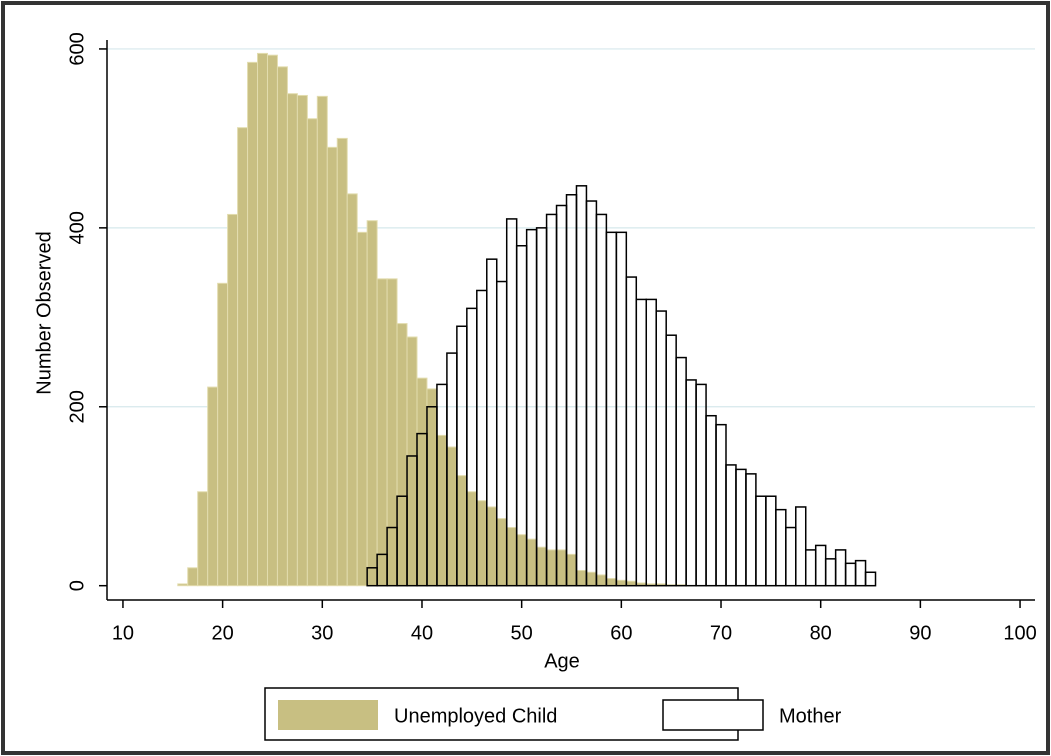  What do you see at coordinates (621, 633) in the screenshot?
I see `x-tick-label: 60` at bounding box center [621, 633].